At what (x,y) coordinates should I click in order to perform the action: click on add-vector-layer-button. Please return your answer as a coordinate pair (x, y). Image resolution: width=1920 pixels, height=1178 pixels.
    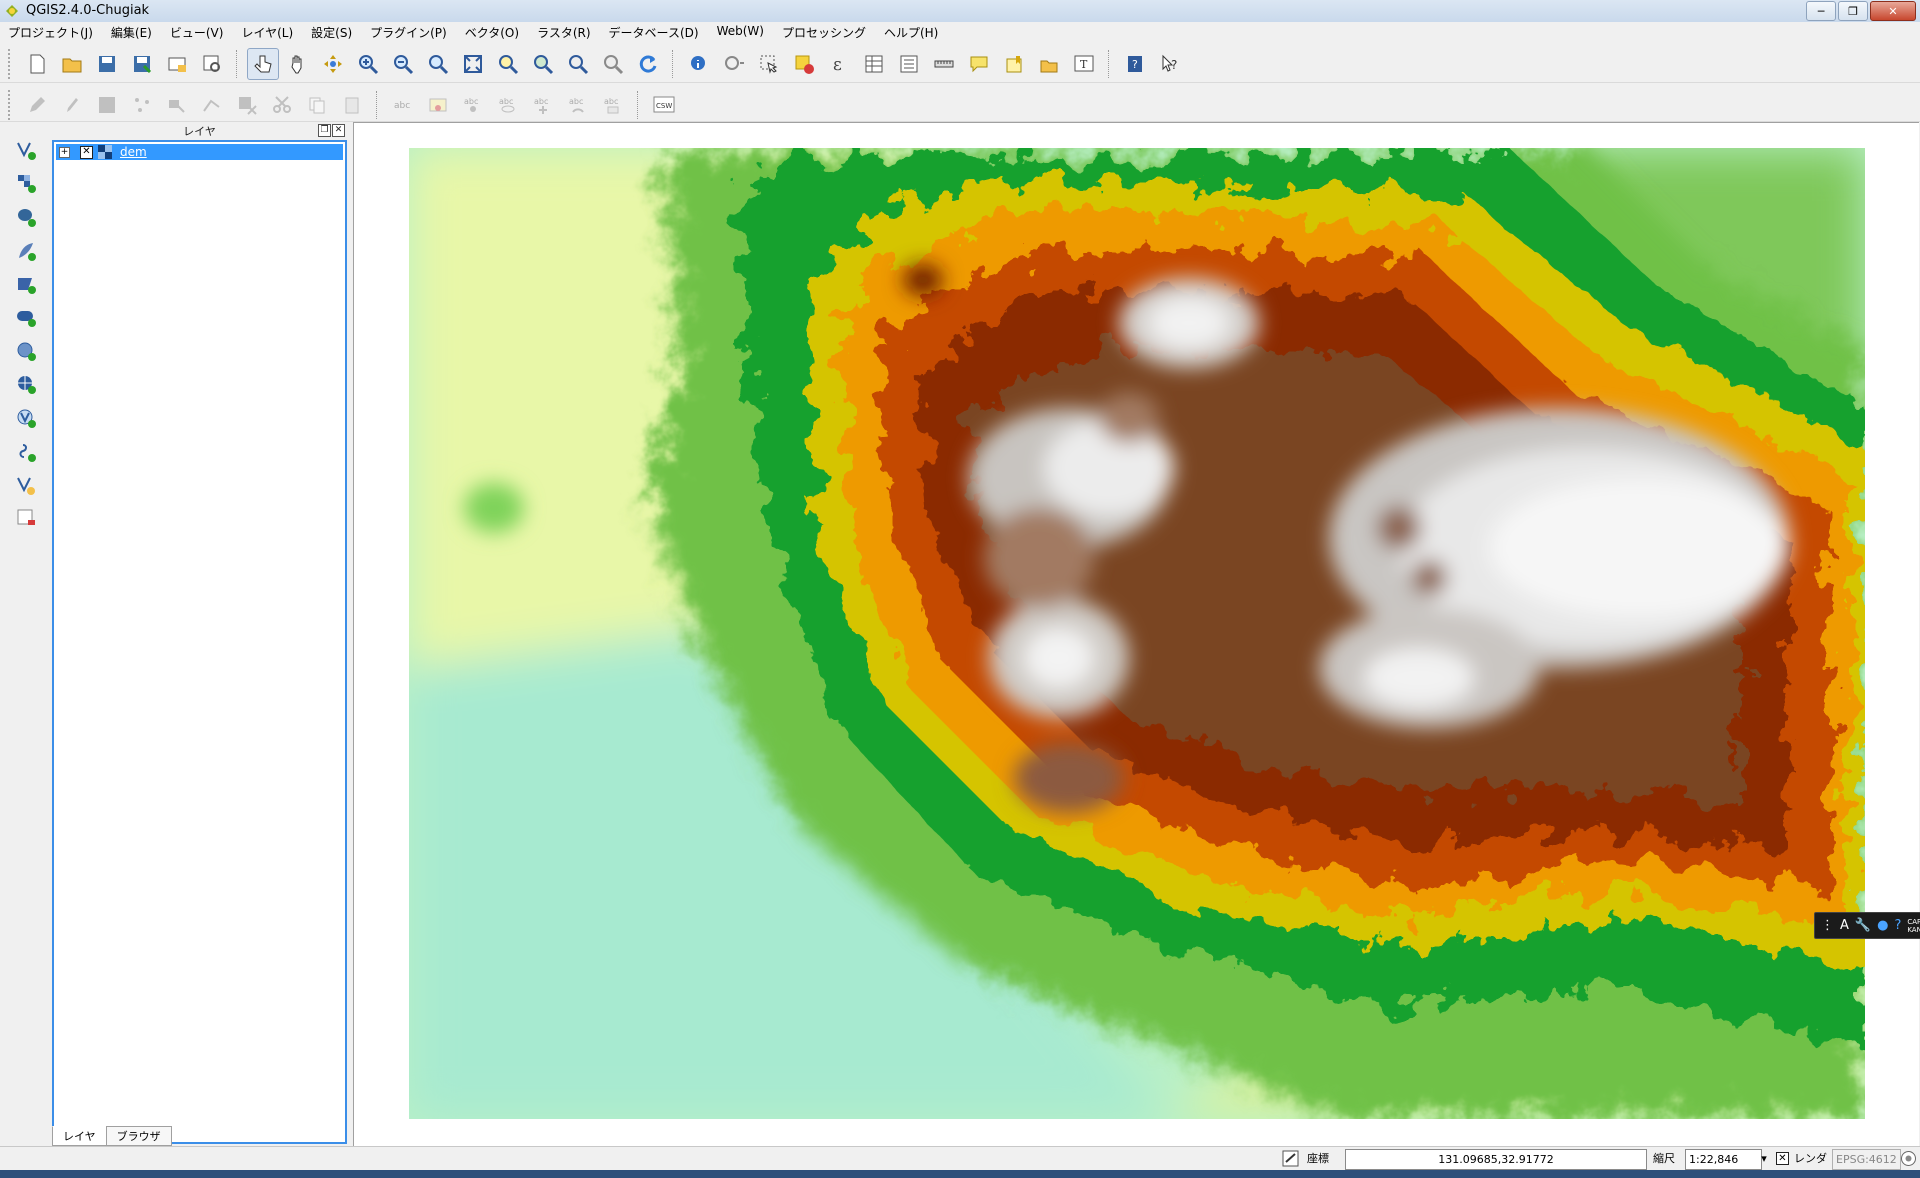
    Looking at the image, I should click on (26, 150).